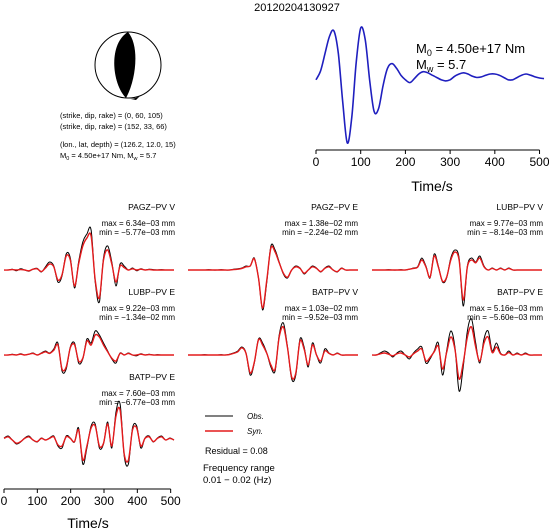 This screenshot has height=532, width=549. Describe the element at coordinates (239, 468) in the screenshot. I see `frequency-range-title: Frequency range` at that location.